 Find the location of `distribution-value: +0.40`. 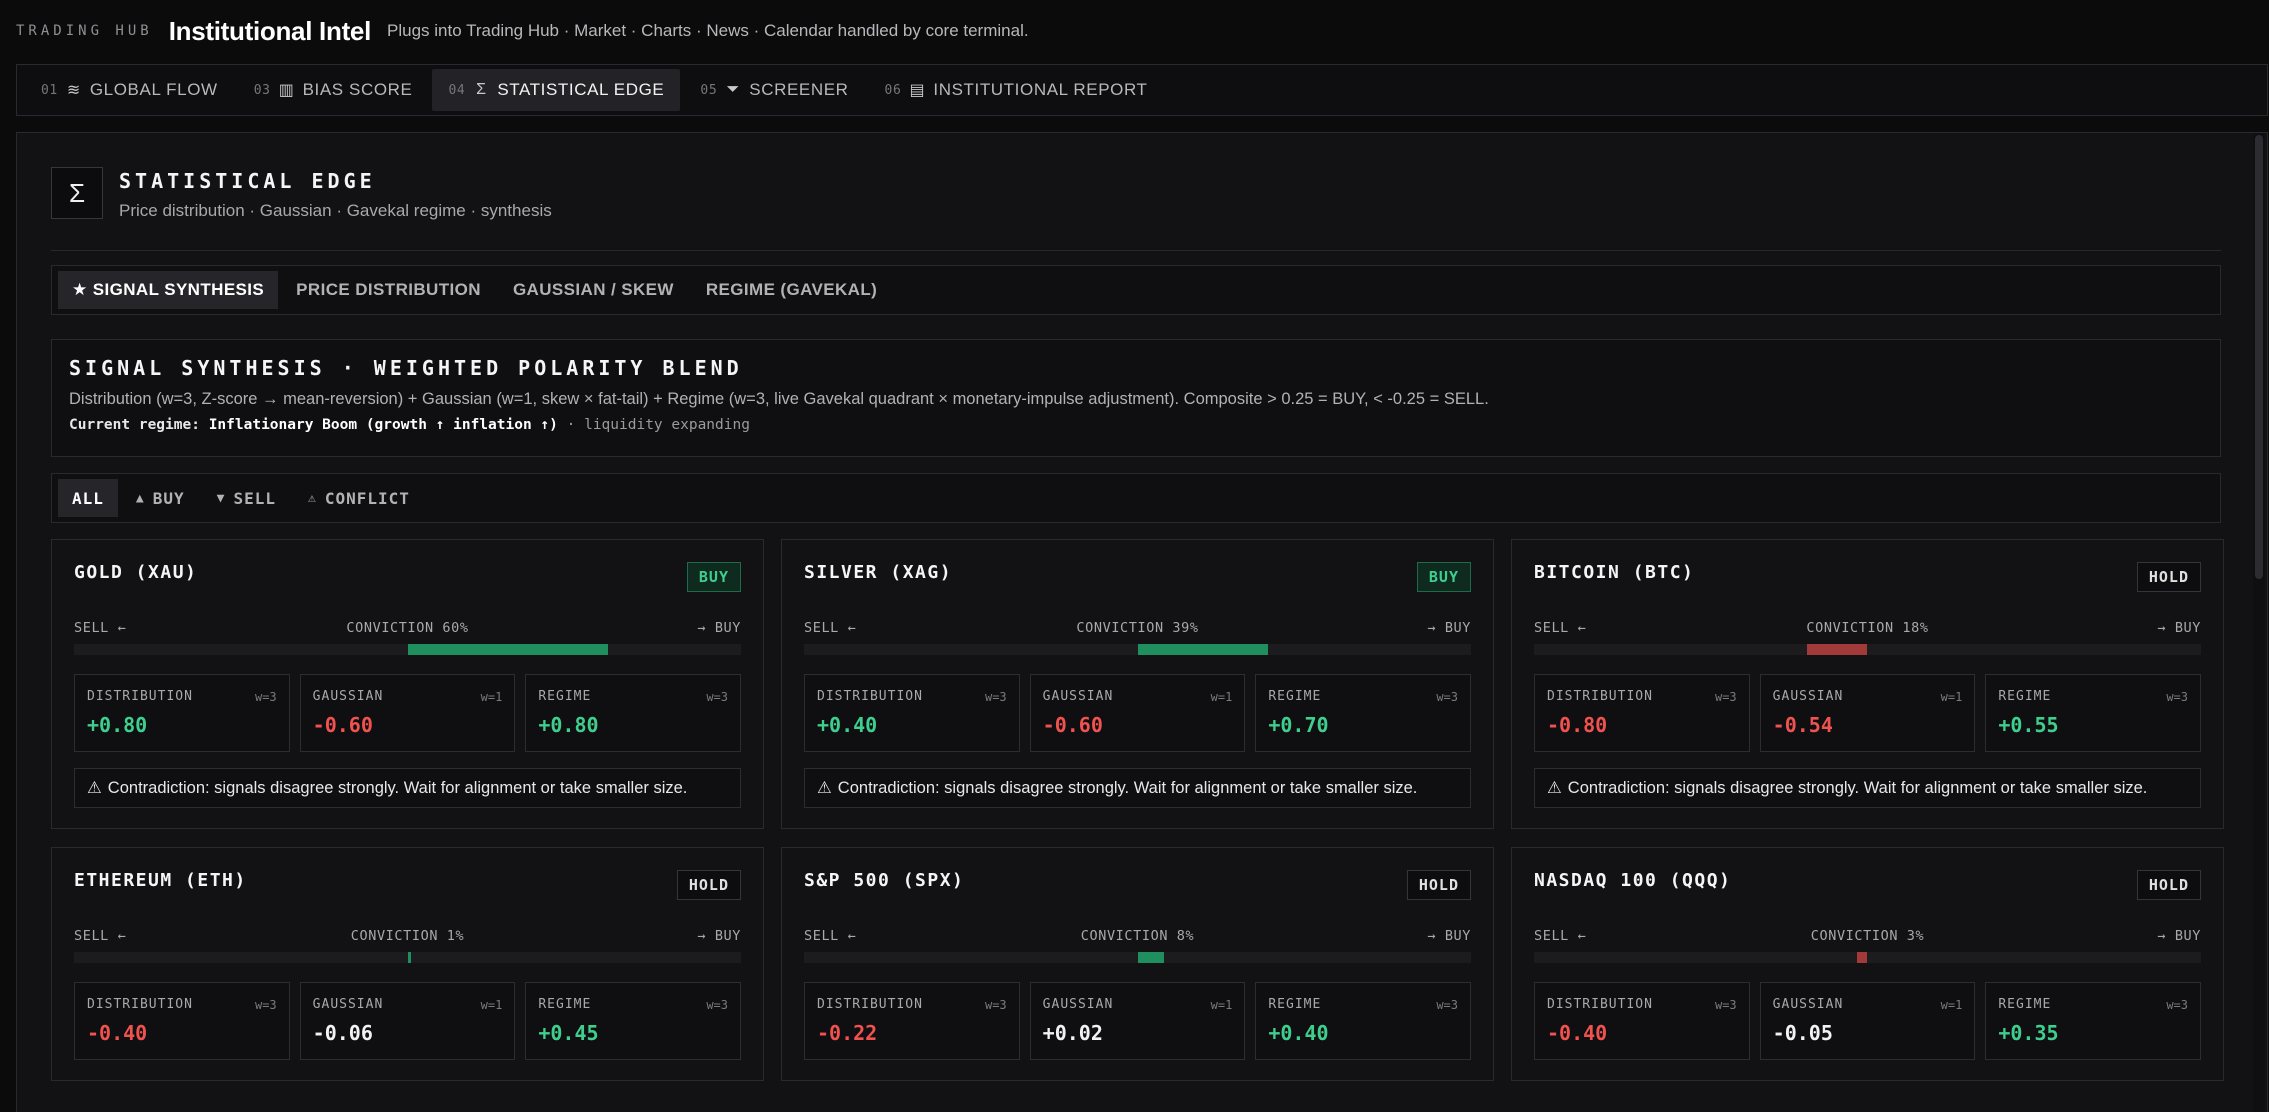

distribution-value: +0.40 is located at coordinates (847, 725).